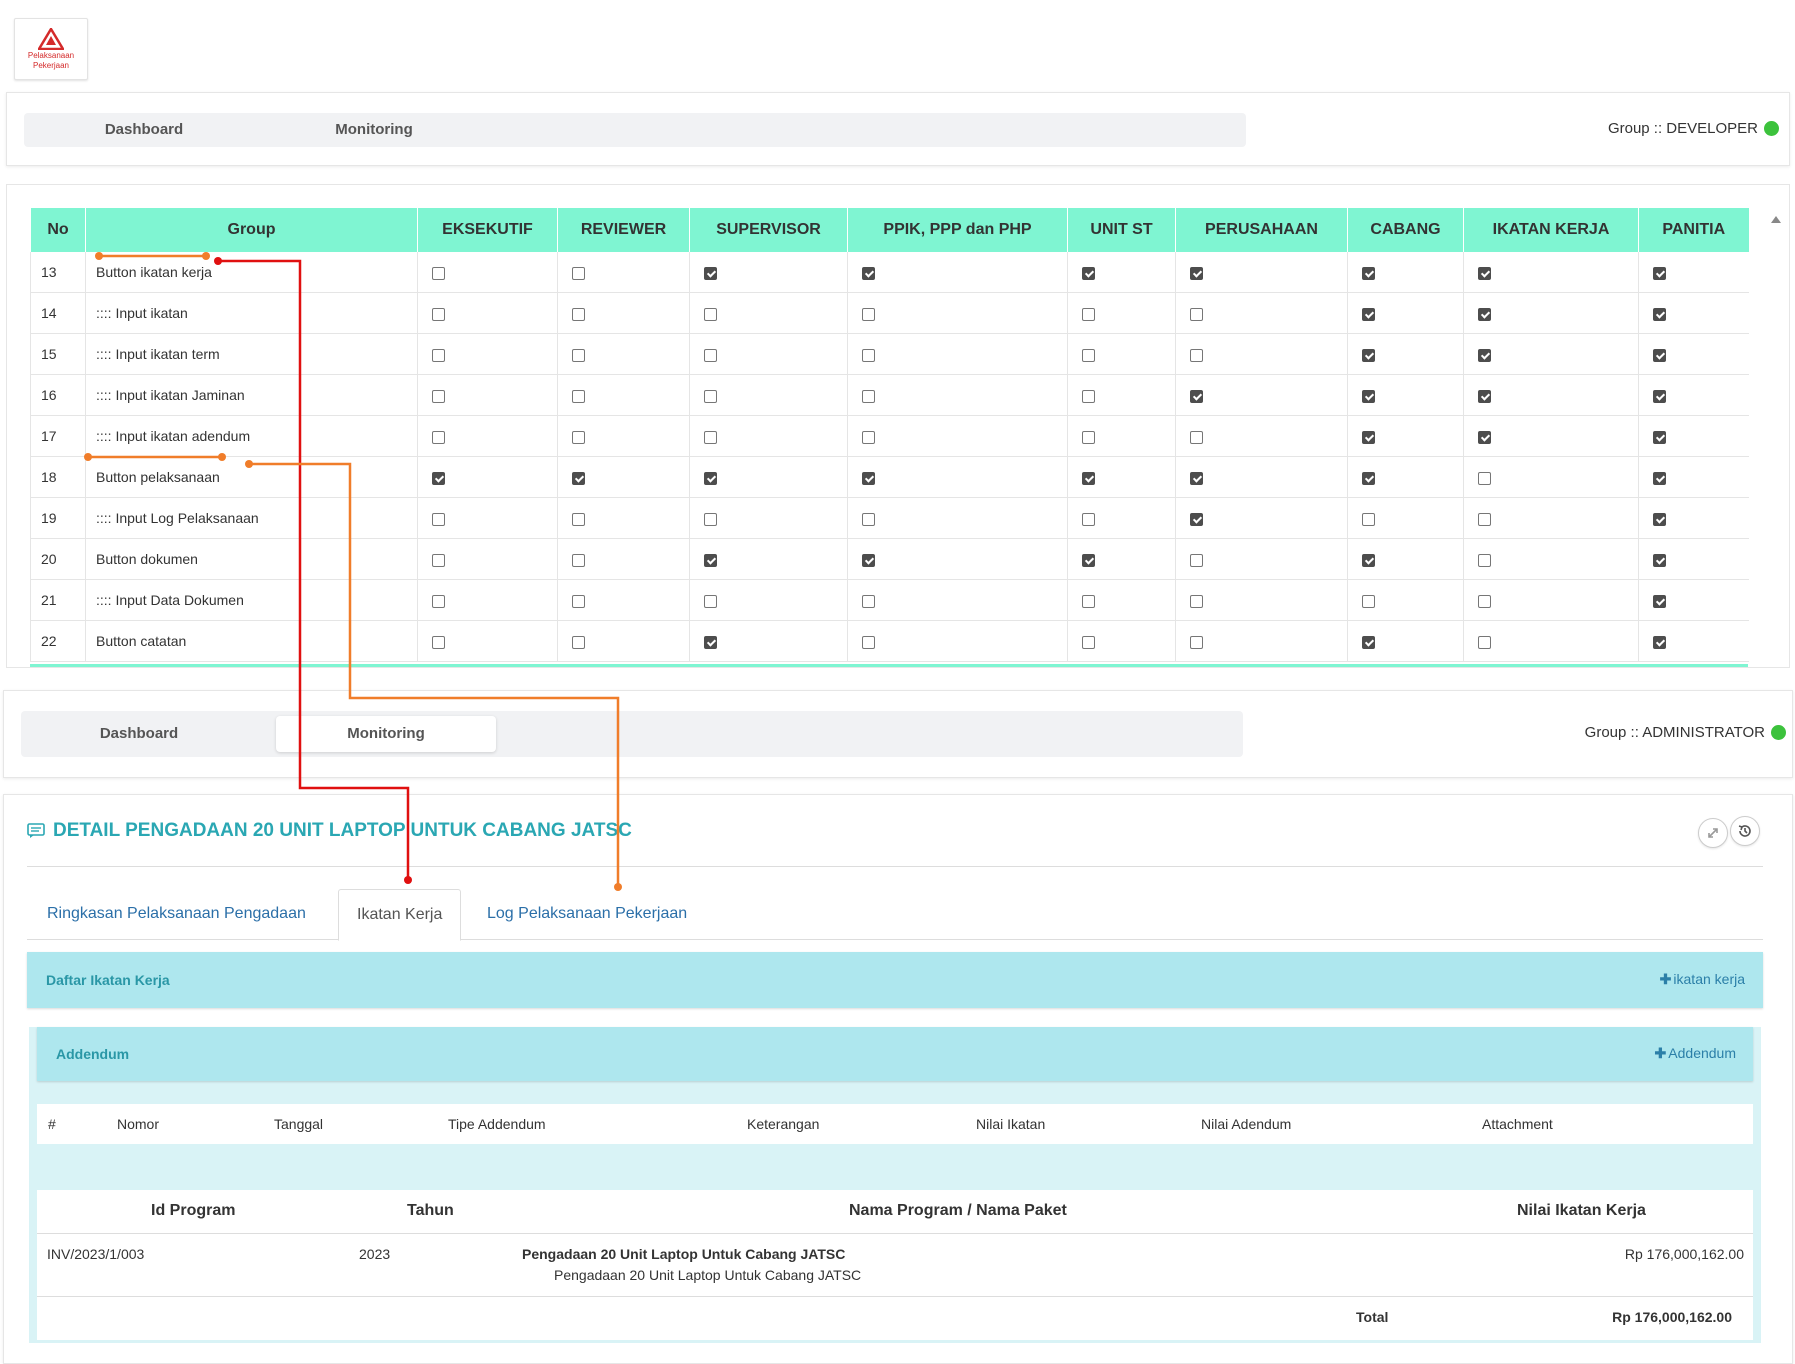 The height and width of the screenshot is (1364, 1795). Describe the element at coordinates (1713, 833) in the screenshot. I see `expand-button` at that location.